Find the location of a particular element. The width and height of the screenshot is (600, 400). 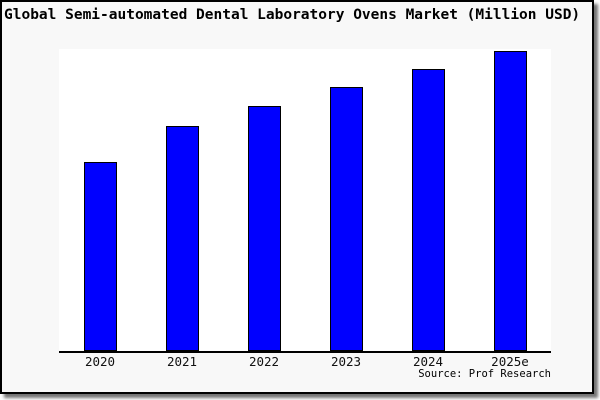

x-axis-labels: 2020 2021 2022 2023 2024 2025e is located at coordinates (305, 361).